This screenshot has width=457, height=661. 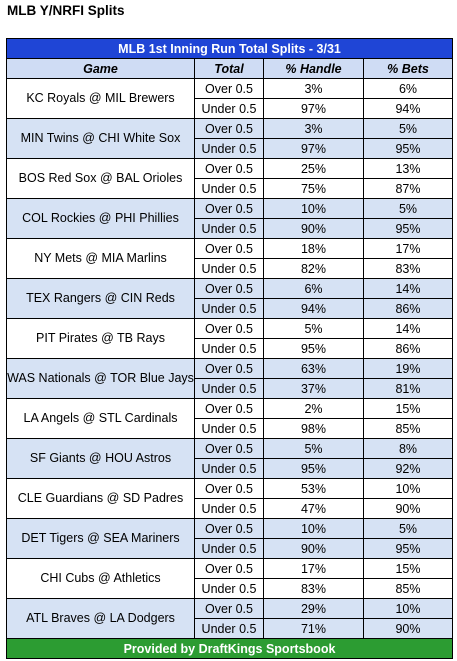 I want to click on table-row: NY Mets @ MIA Marlins Over 0.5 18% 17%, so click(x=230, y=258).